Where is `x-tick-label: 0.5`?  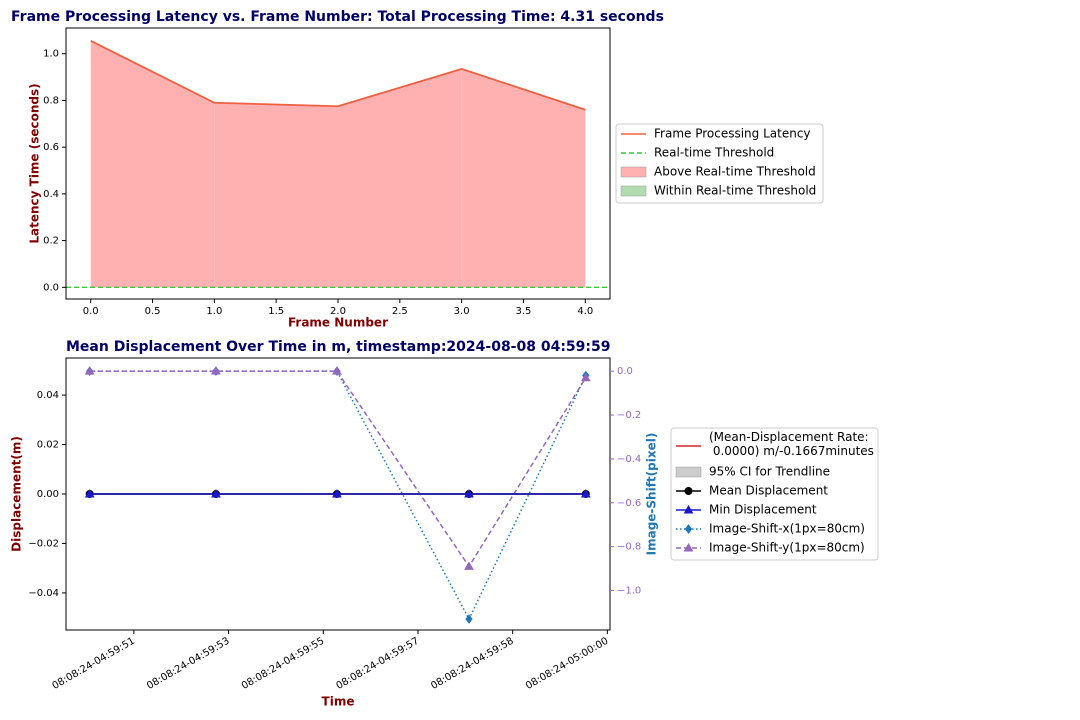
x-tick-label: 0.5 is located at coordinates (153, 311).